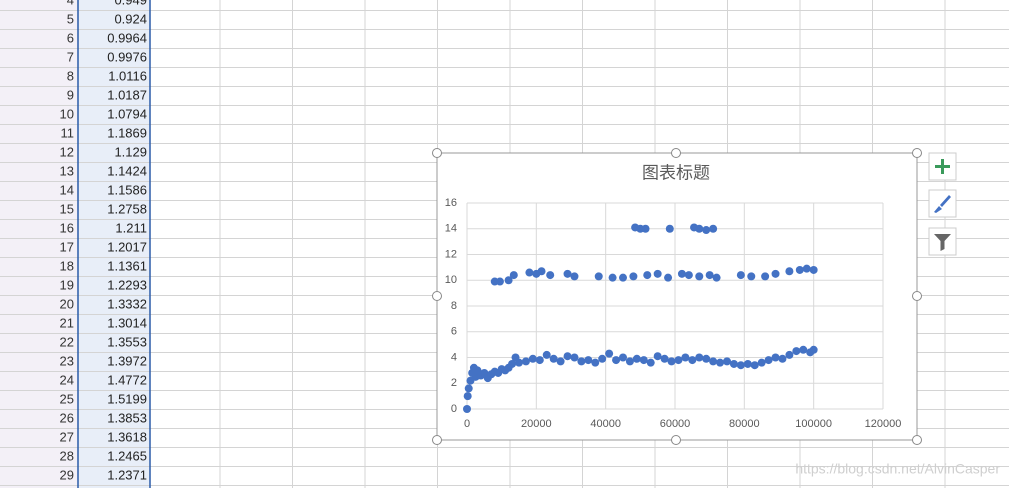 The width and height of the screenshot is (1009, 493). Describe the element at coordinates (127, 474) in the screenshot. I see `cell-value: 1.2371` at that location.